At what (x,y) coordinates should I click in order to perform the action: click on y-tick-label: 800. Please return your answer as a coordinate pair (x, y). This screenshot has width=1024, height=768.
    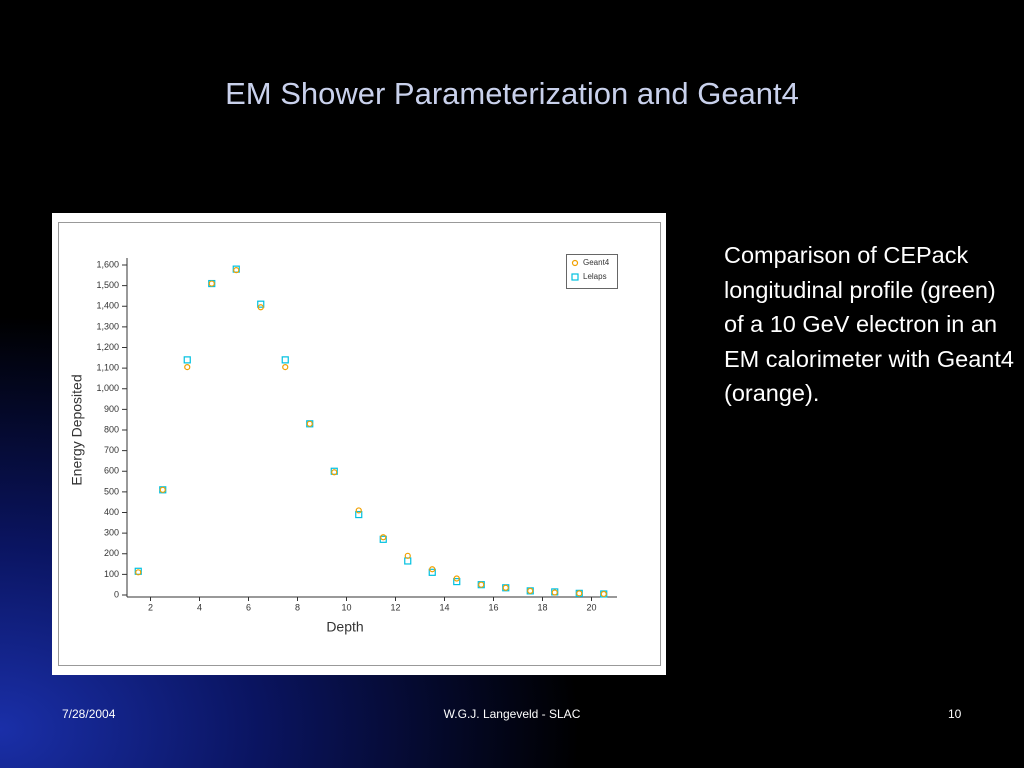
    Looking at the image, I should click on (111, 429).